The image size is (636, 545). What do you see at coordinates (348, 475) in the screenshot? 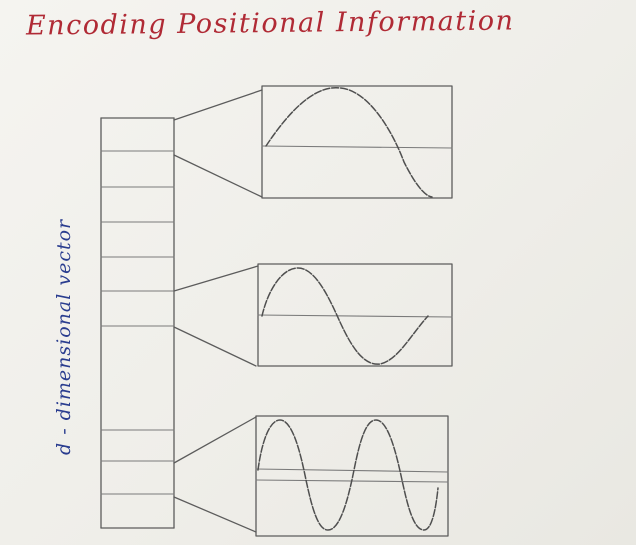
I see `sine-wave-high` at bounding box center [348, 475].